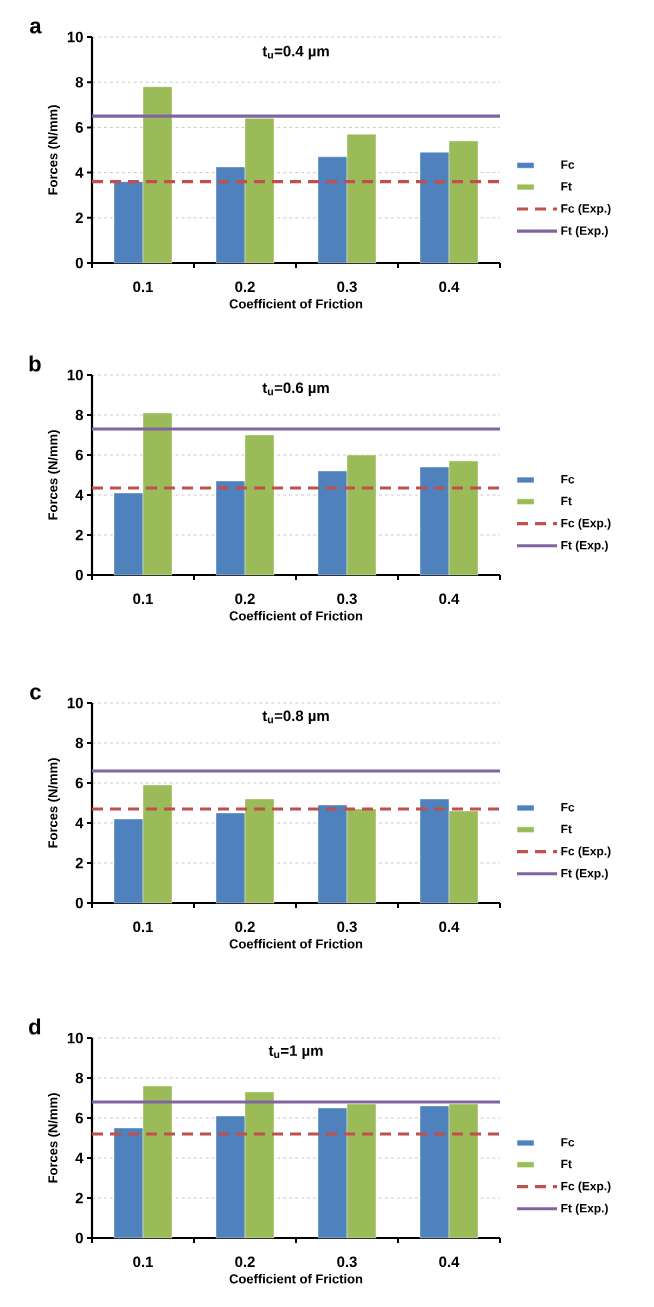 Image resolution: width=654 pixels, height=1307 pixels. What do you see at coordinates (295, 52) in the screenshot?
I see `text: t$_{u}$=0.4 µm` at bounding box center [295, 52].